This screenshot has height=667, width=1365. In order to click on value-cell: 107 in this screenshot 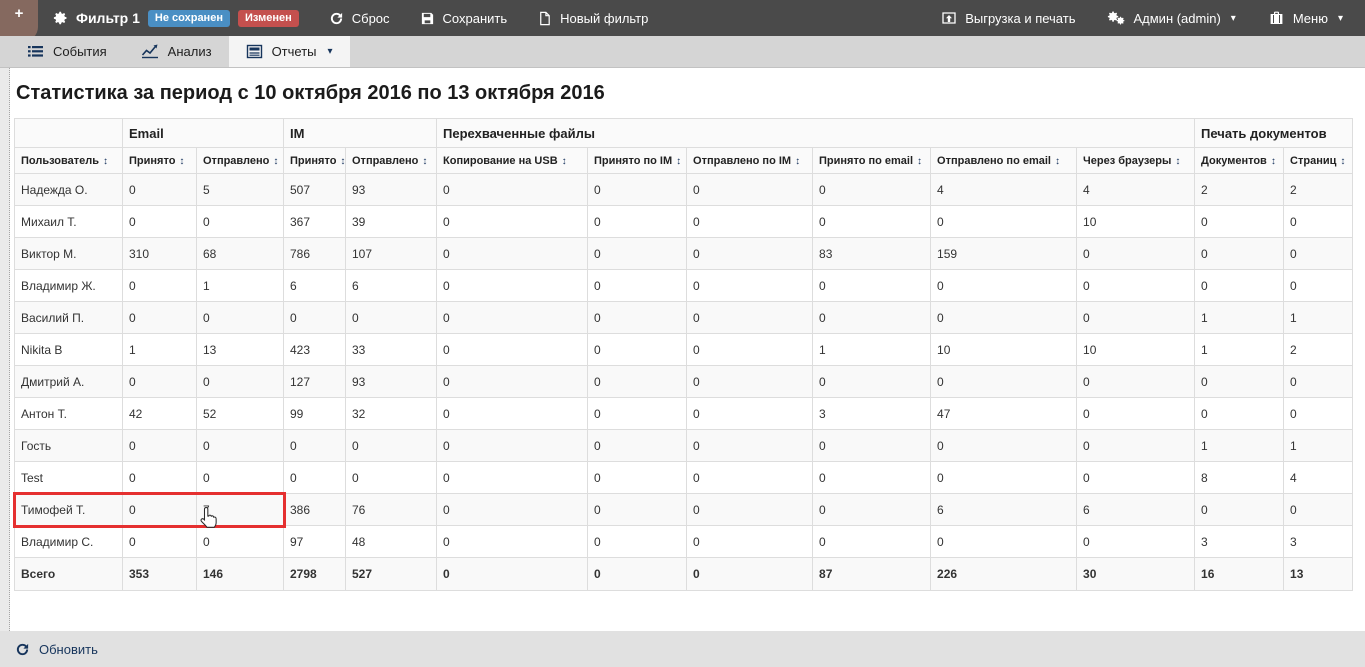, I will do `click(391, 253)`.